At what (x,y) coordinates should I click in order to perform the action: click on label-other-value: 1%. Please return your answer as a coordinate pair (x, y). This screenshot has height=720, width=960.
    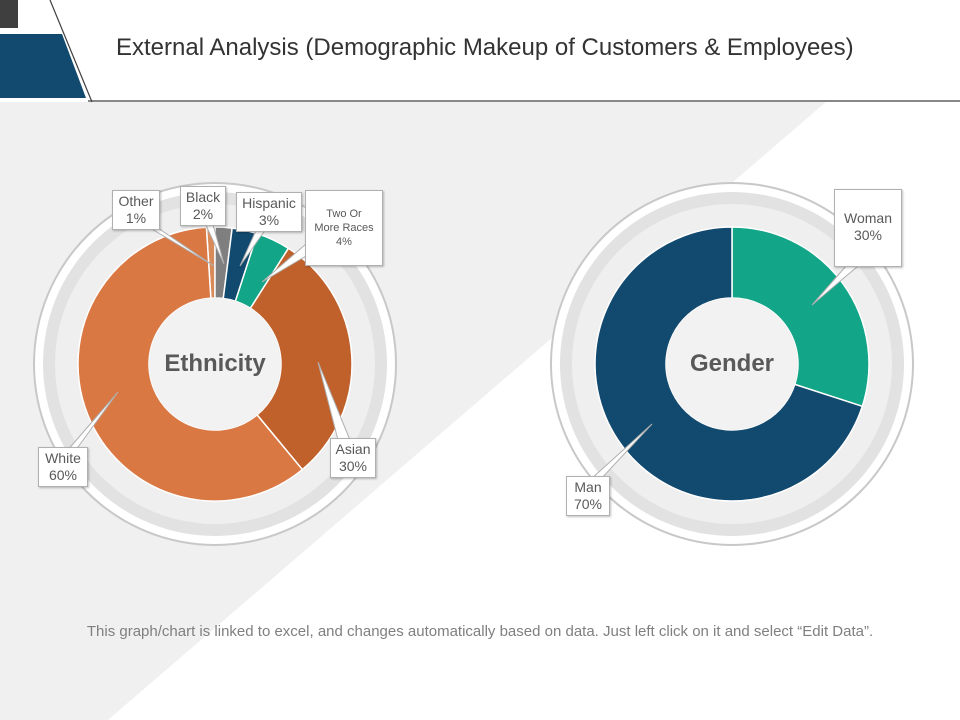
    Looking at the image, I should click on (136, 218).